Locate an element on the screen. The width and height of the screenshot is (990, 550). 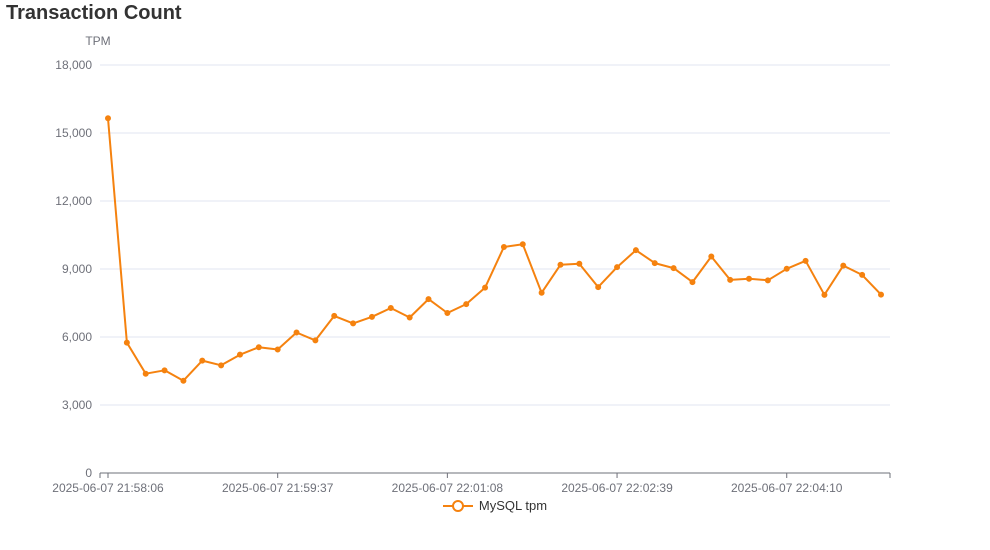
legend-line-circle-icon is located at coordinates (457, 505).